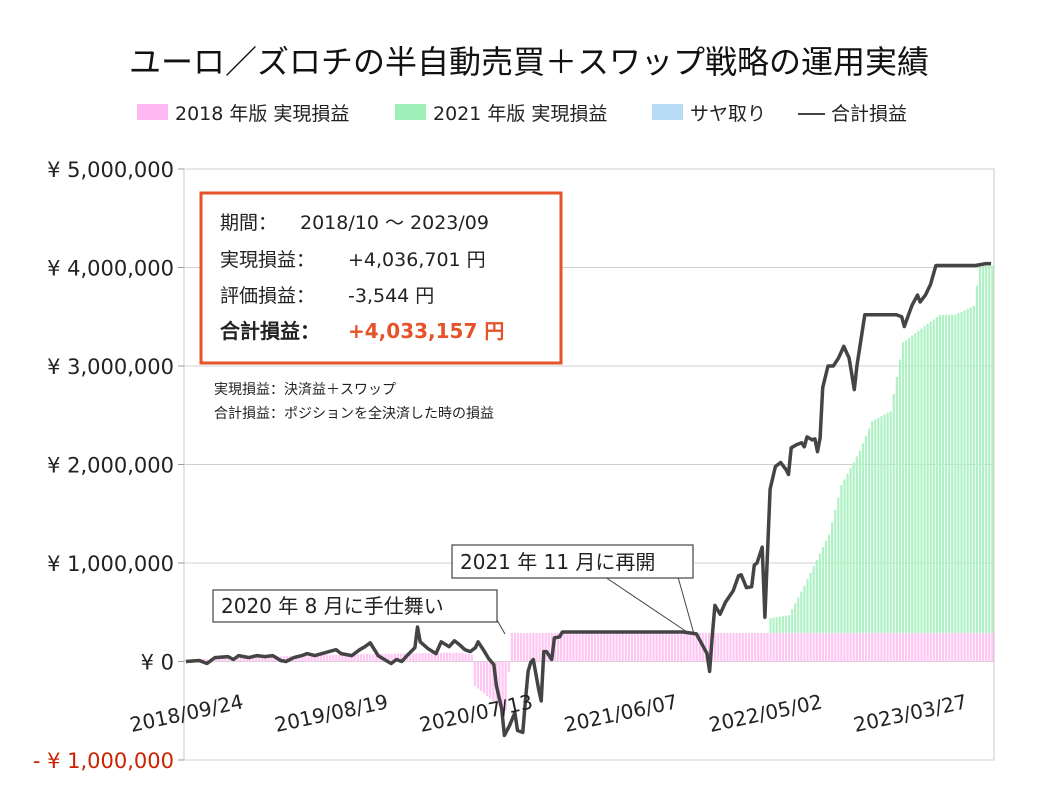 This screenshot has height=794, width=1058. I want to click on callout-2021-pointer-left, so click(647, 605).